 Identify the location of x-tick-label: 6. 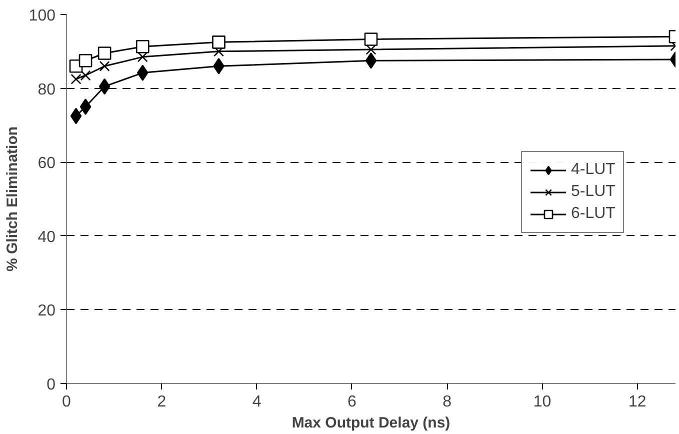
(352, 402).